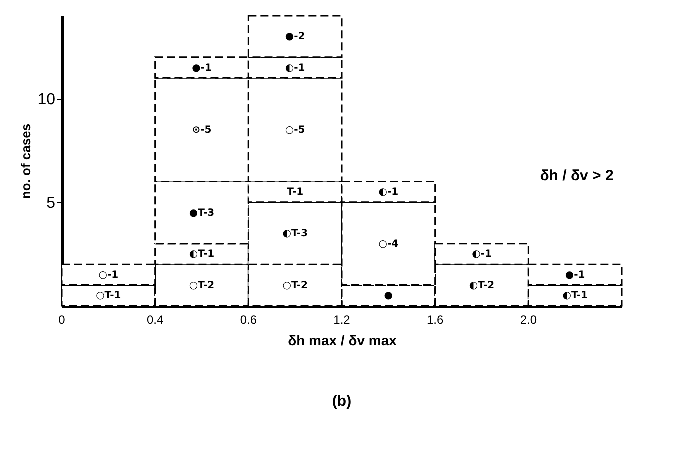  Describe the element at coordinates (295, 234) in the screenshot. I see `annotation: ◐T-3` at that location.